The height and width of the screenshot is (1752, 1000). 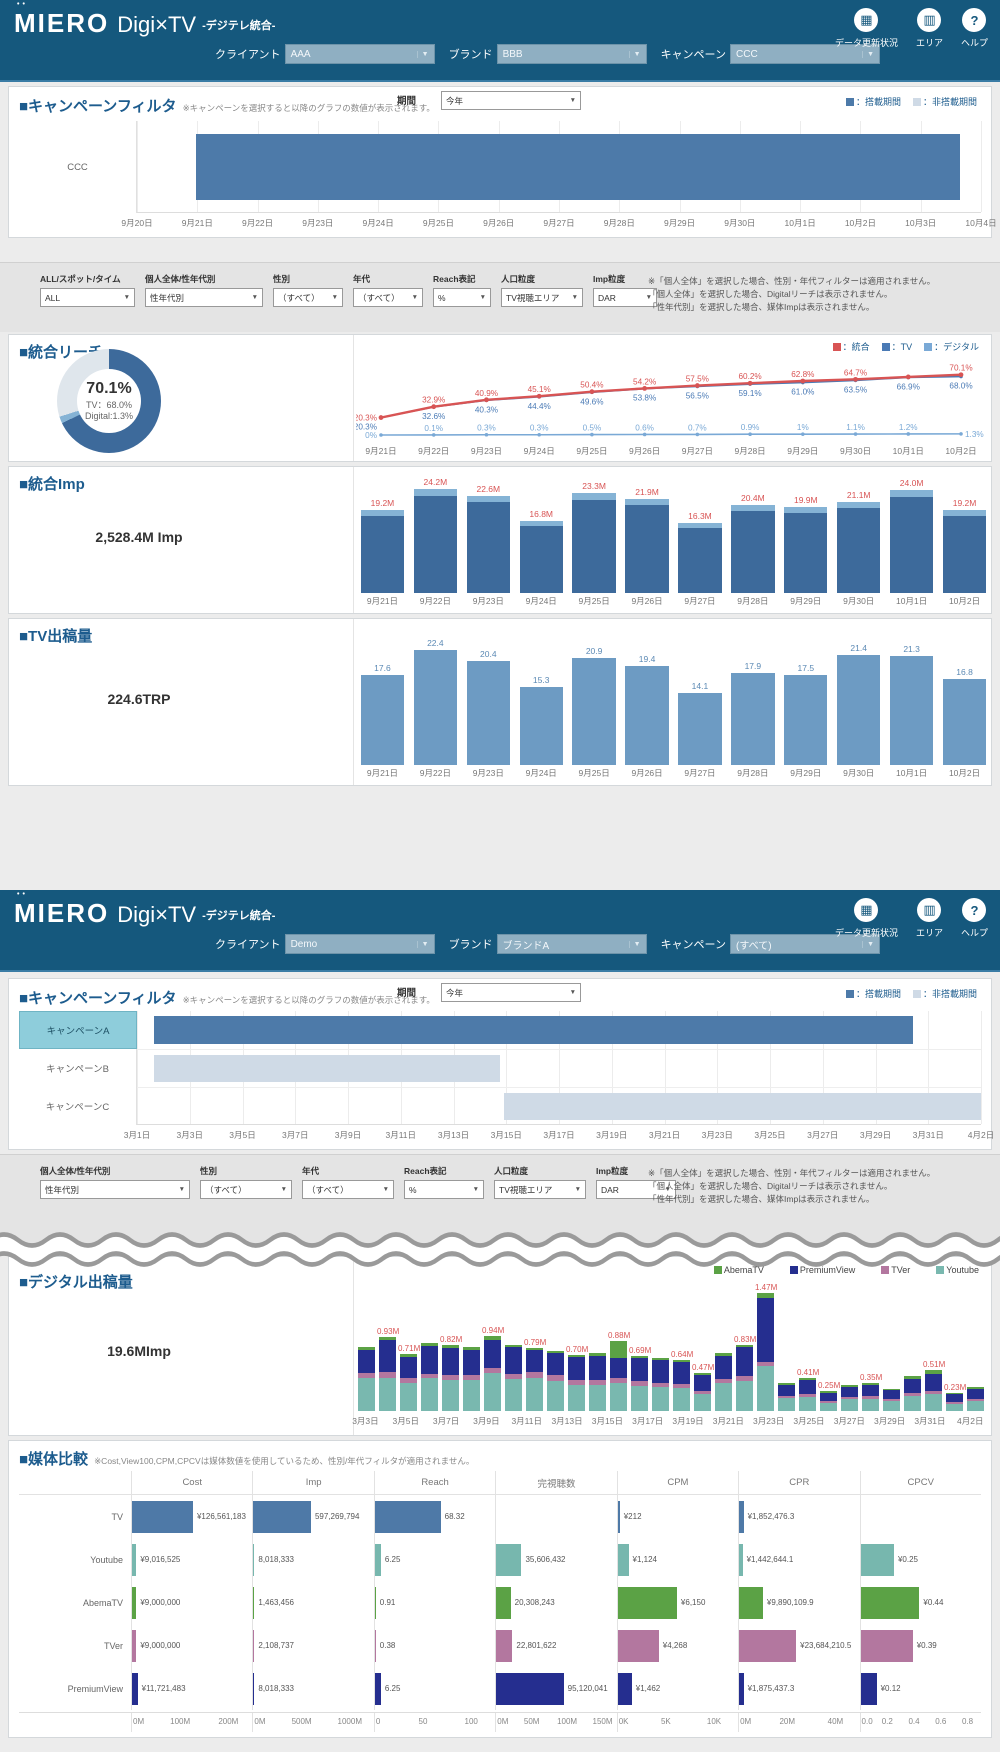 What do you see at coordinates (359, 944) in the screenshot?
I see `header-select: Demo ▼` at bounding box center [359, 944].